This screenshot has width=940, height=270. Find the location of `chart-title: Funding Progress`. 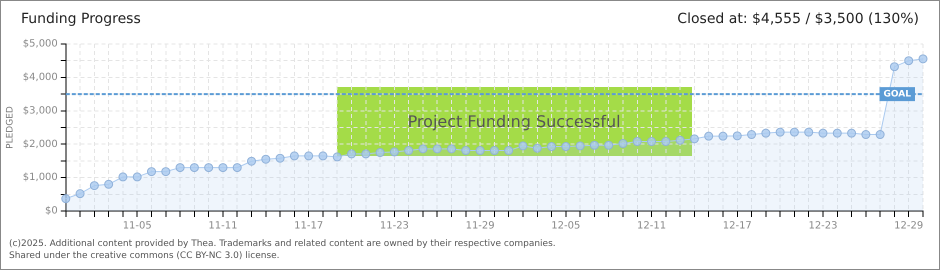

chart-title: Funding Progress is located at coordinates (81, 20).